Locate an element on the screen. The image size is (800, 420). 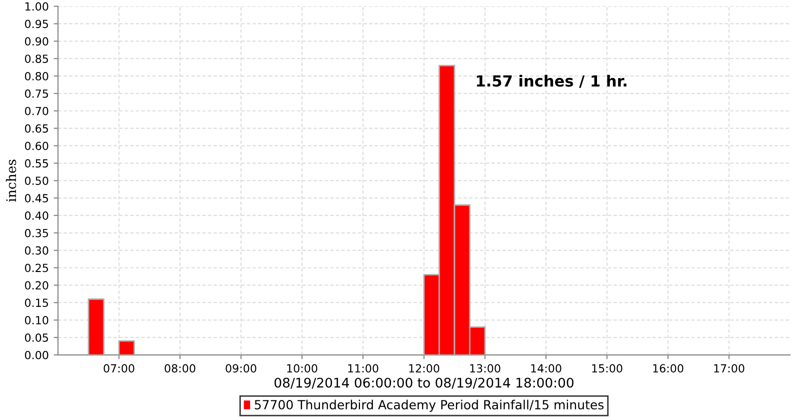
legend-label: 57700 Thunderbird Academy Period Rainfall/15 minutes is located at coordinates (429, 406).